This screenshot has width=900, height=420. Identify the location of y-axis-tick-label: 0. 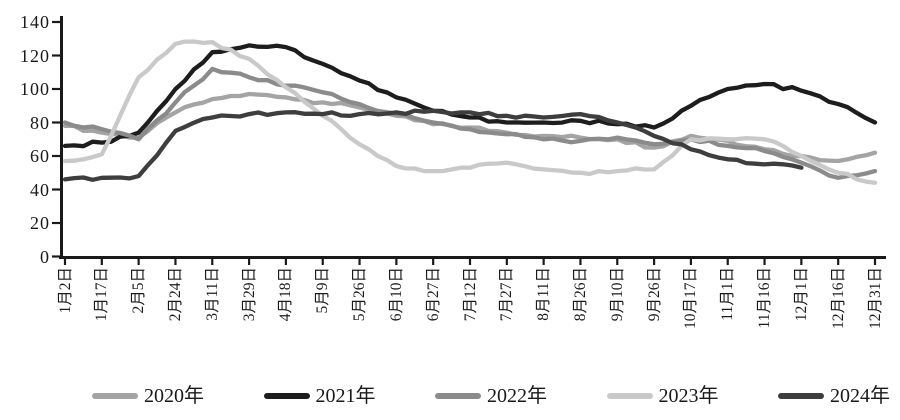
(45, 256).